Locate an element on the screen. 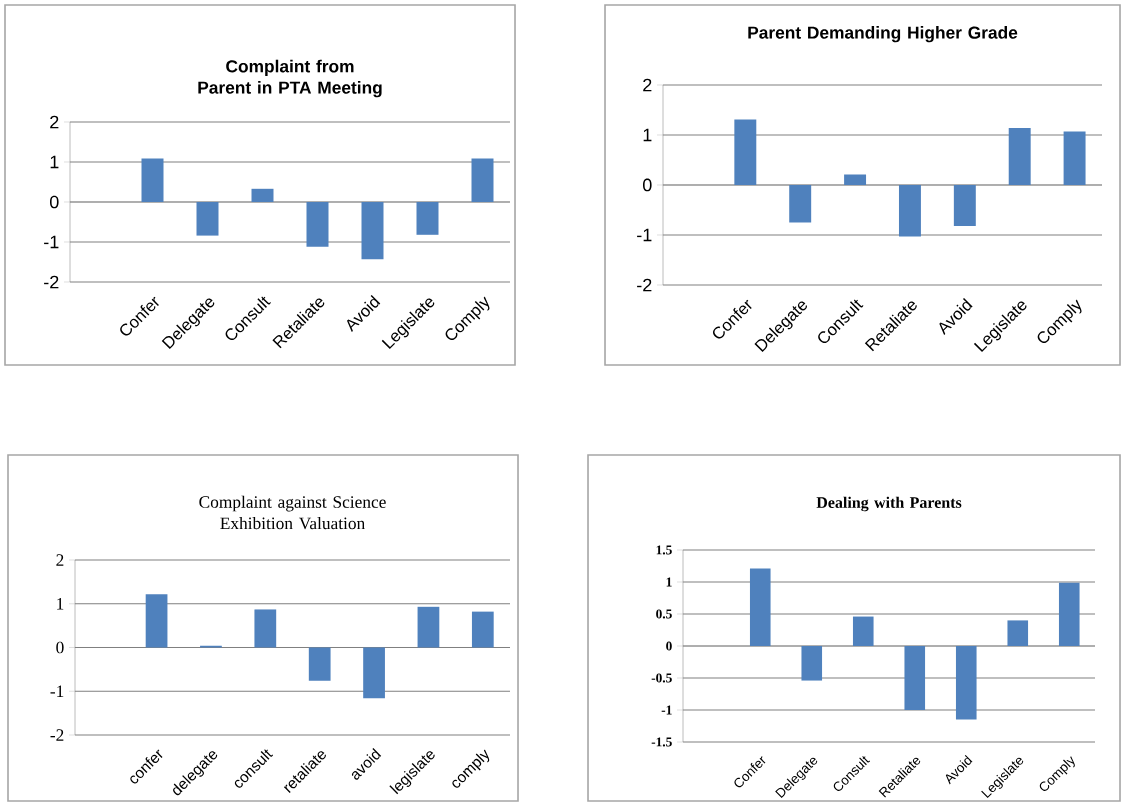  chart-title: Parent Demanding Higher Grade is located at coordinates (883, 34).